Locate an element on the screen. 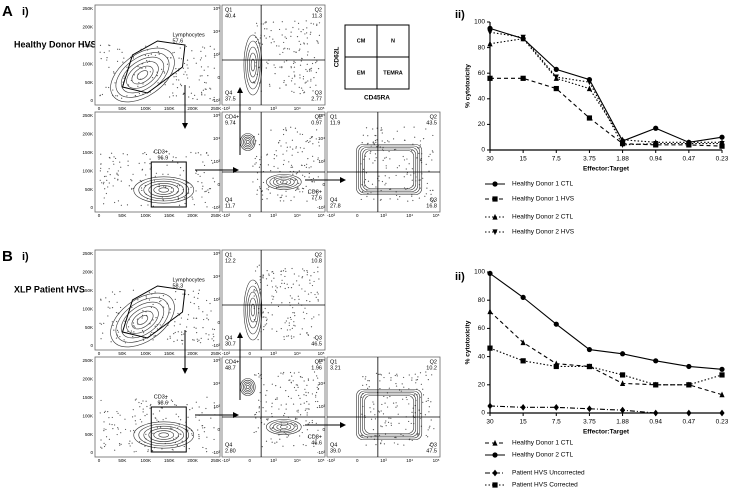 This screenshot has height=495, width=738. quadrant-name: CD4+ is located at coordinates (232, 117).